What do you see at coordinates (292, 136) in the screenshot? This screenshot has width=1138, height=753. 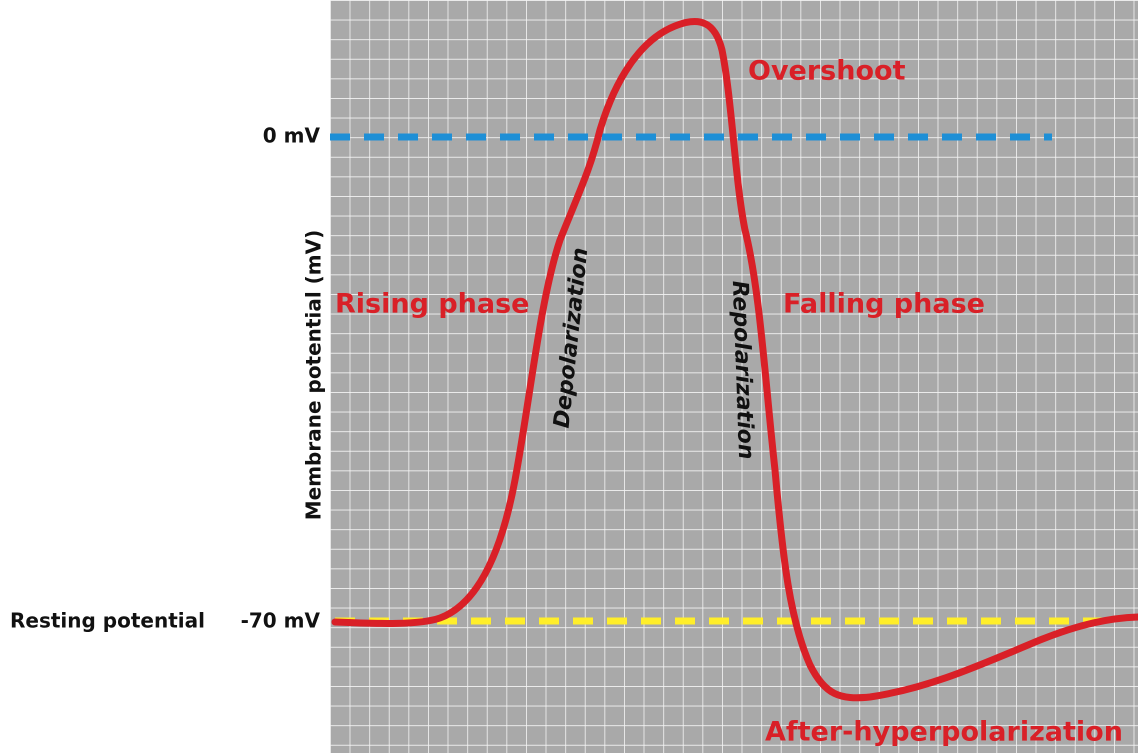 I see `zero-label: 0 mV` at bounding box center [292, 136].